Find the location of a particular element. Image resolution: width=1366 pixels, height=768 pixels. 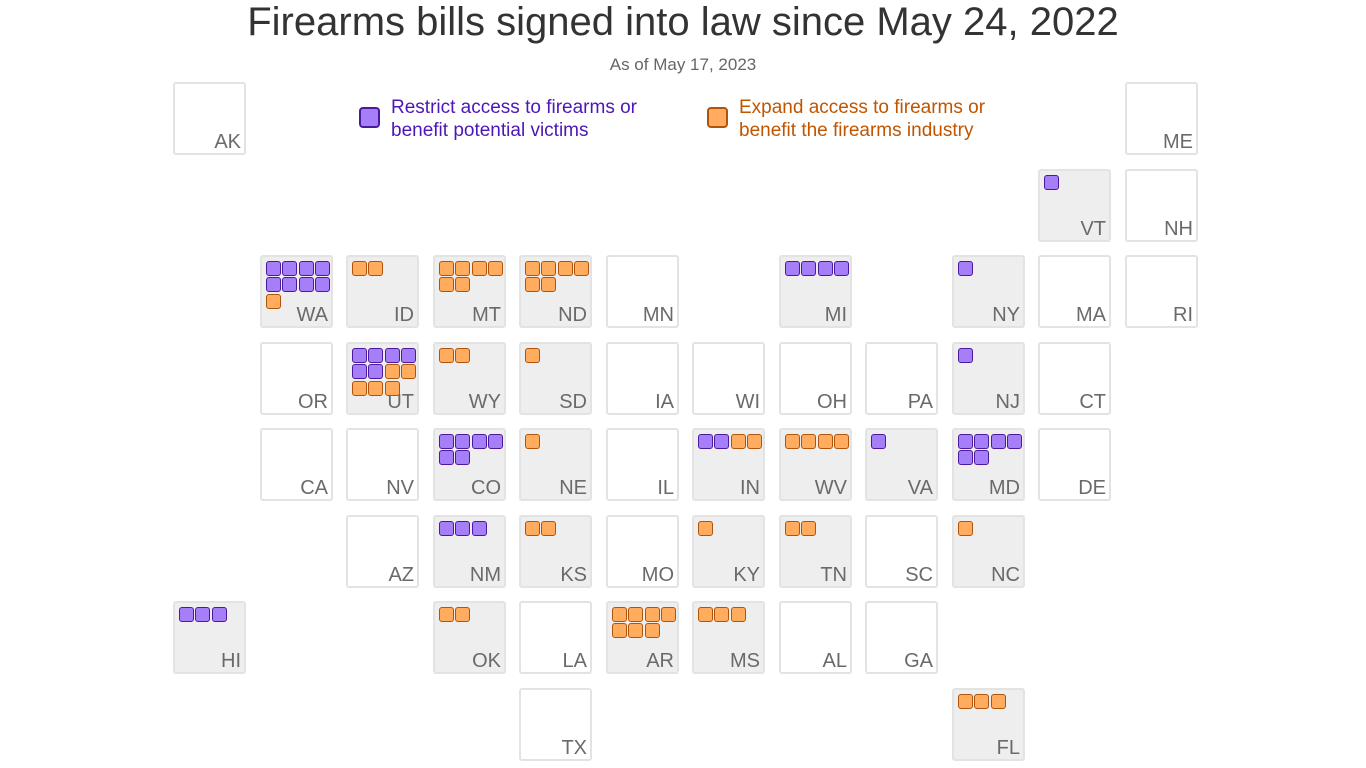

state-tile-ri: RI is located at coordinates (1161, 291).